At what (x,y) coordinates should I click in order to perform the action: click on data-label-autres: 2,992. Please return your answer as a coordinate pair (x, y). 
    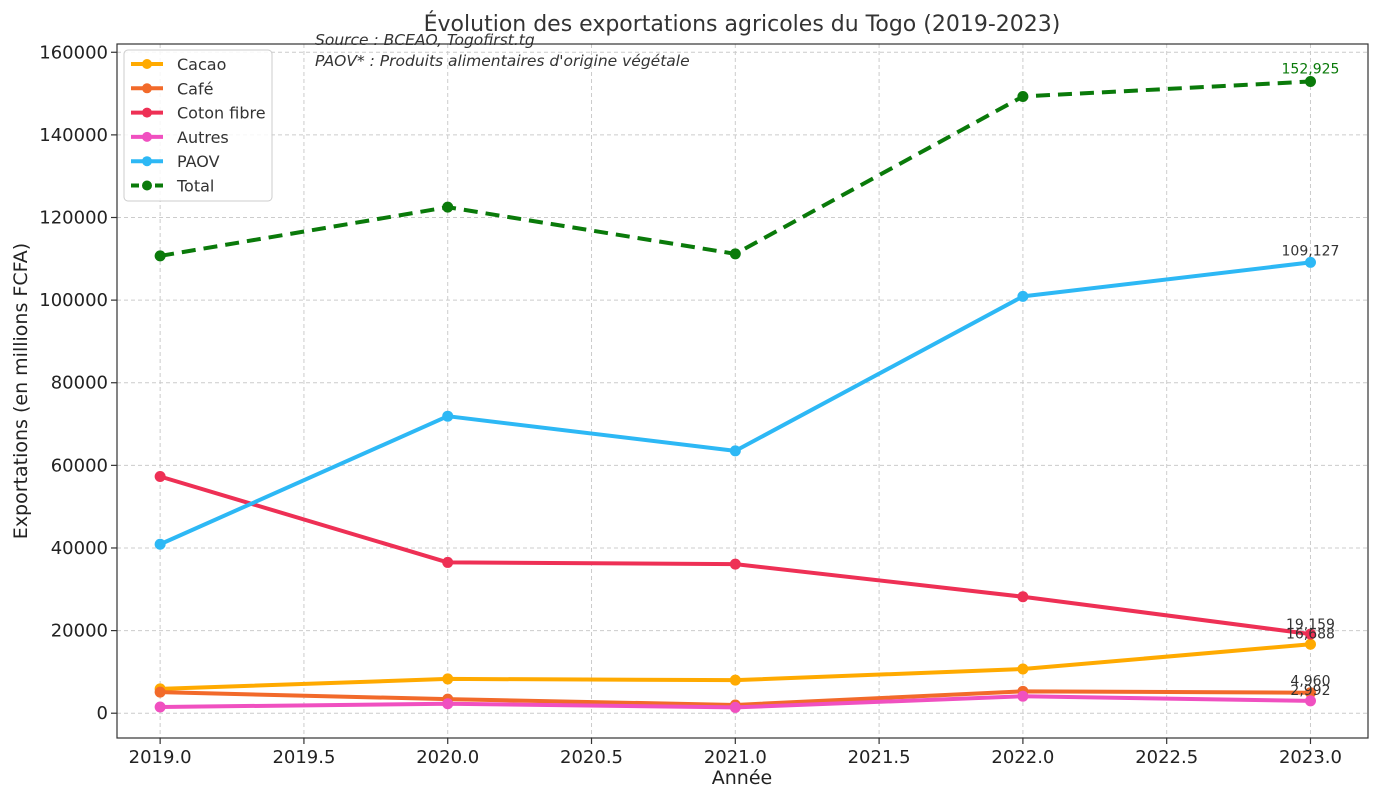
    Looking at the image, I should click on (1310, 691).